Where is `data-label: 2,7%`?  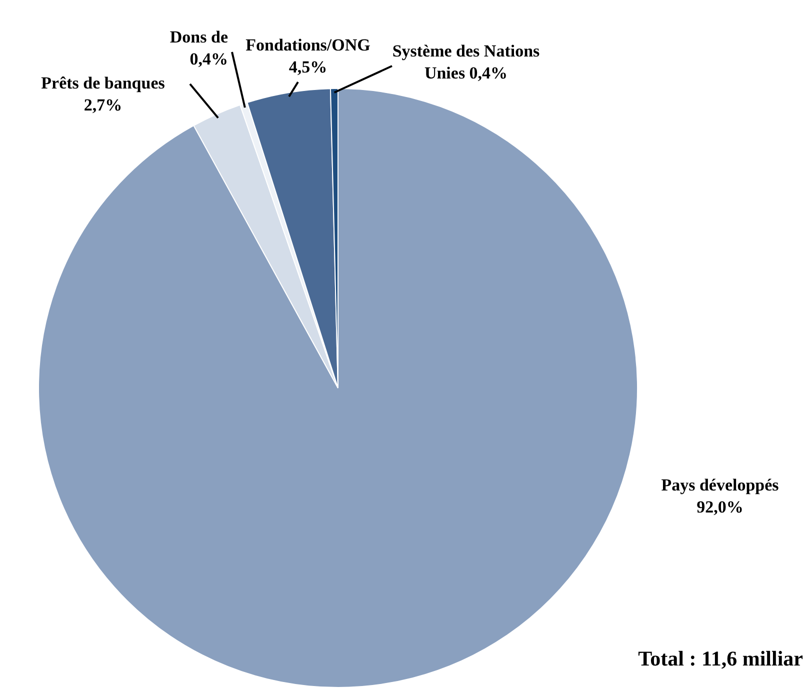
data-label: 2,7% is located at coordinates (103, 104).